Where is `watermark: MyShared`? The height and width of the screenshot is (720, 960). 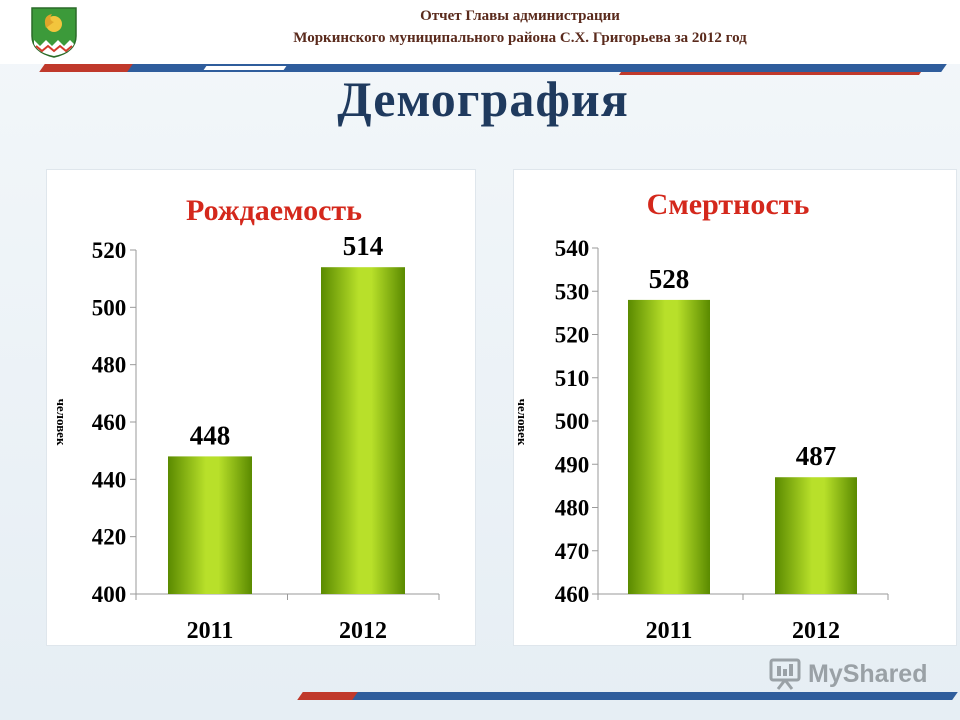
watermark: MyShared is located at coordinates (848, 675).